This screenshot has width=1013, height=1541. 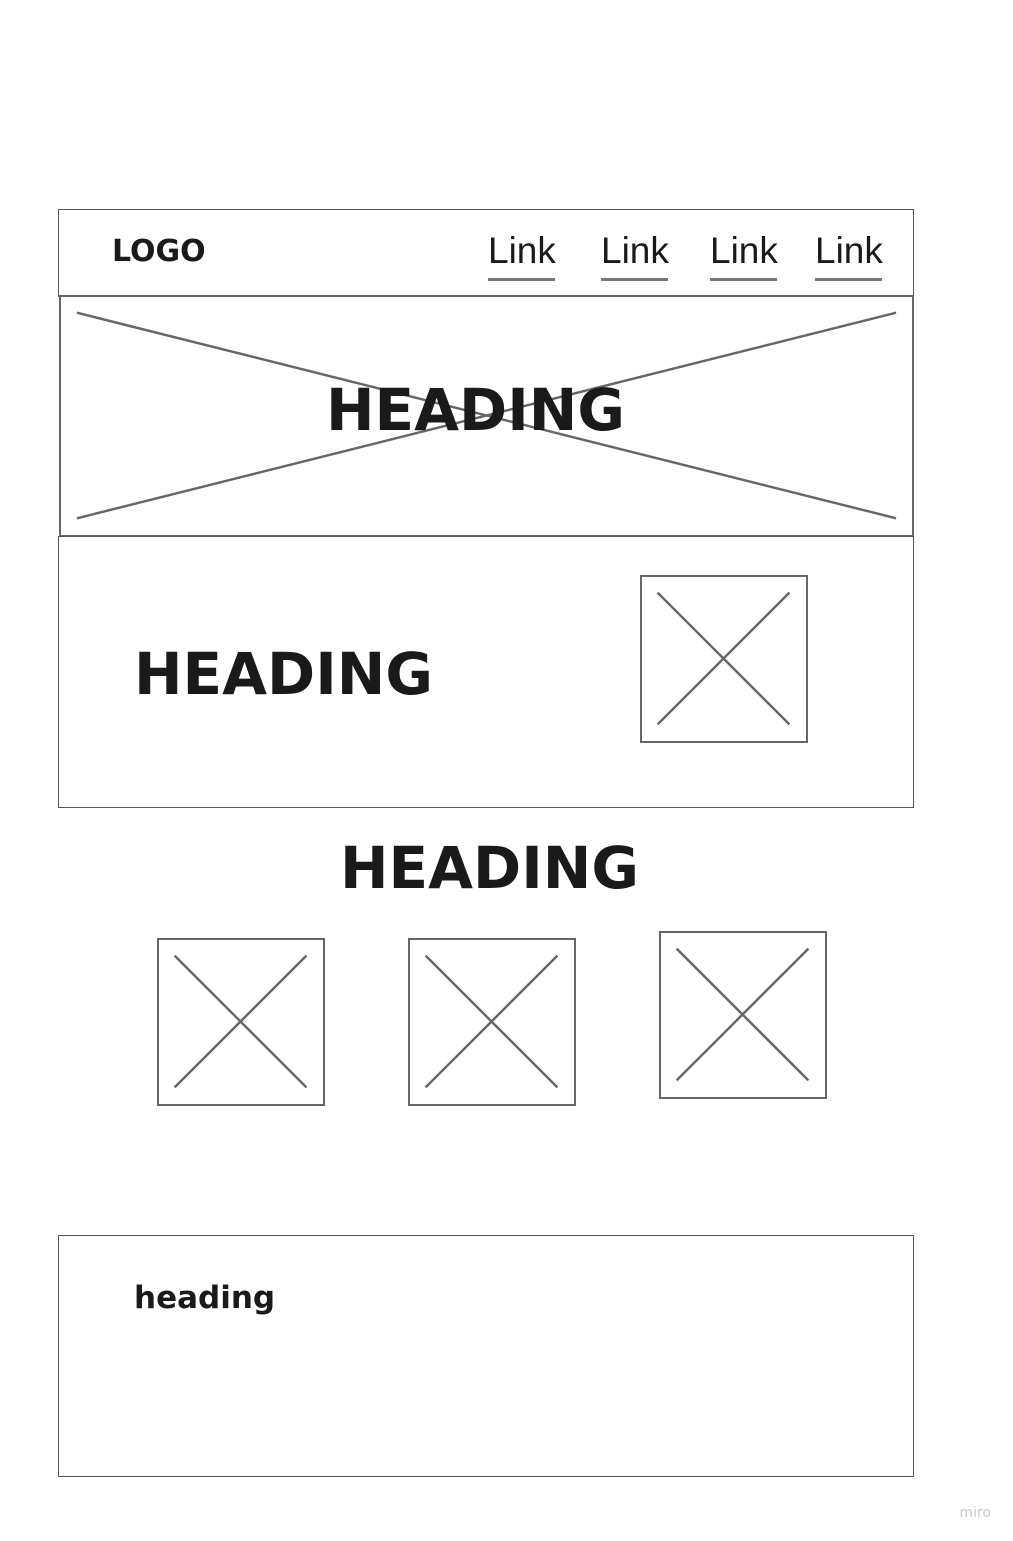 I want to click on hero-heading: HEADING, so click(x=475, y=410).